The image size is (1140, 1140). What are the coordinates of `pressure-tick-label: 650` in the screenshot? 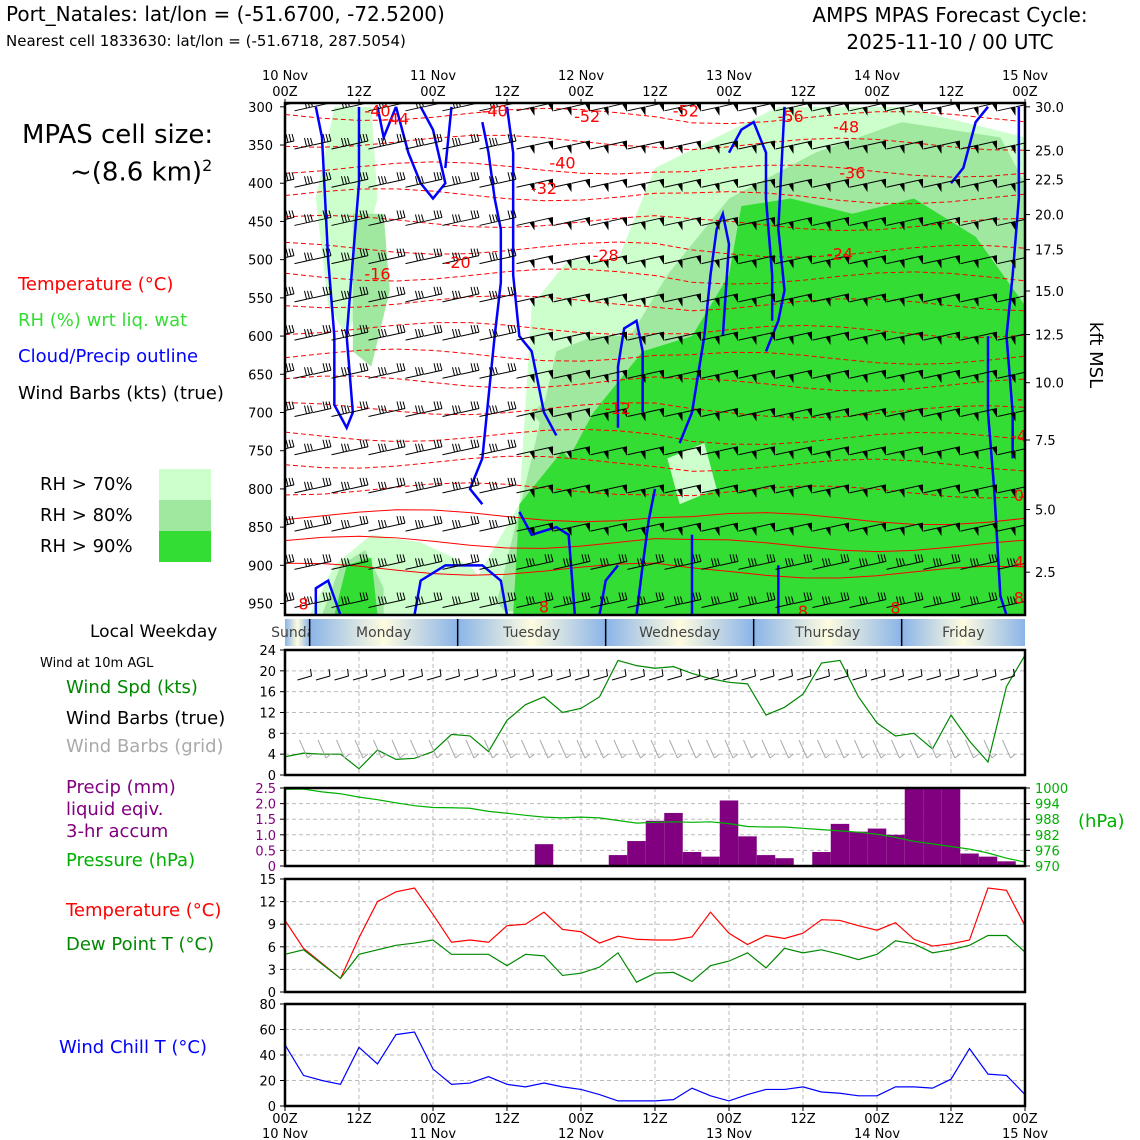 It's located at (260, 375).